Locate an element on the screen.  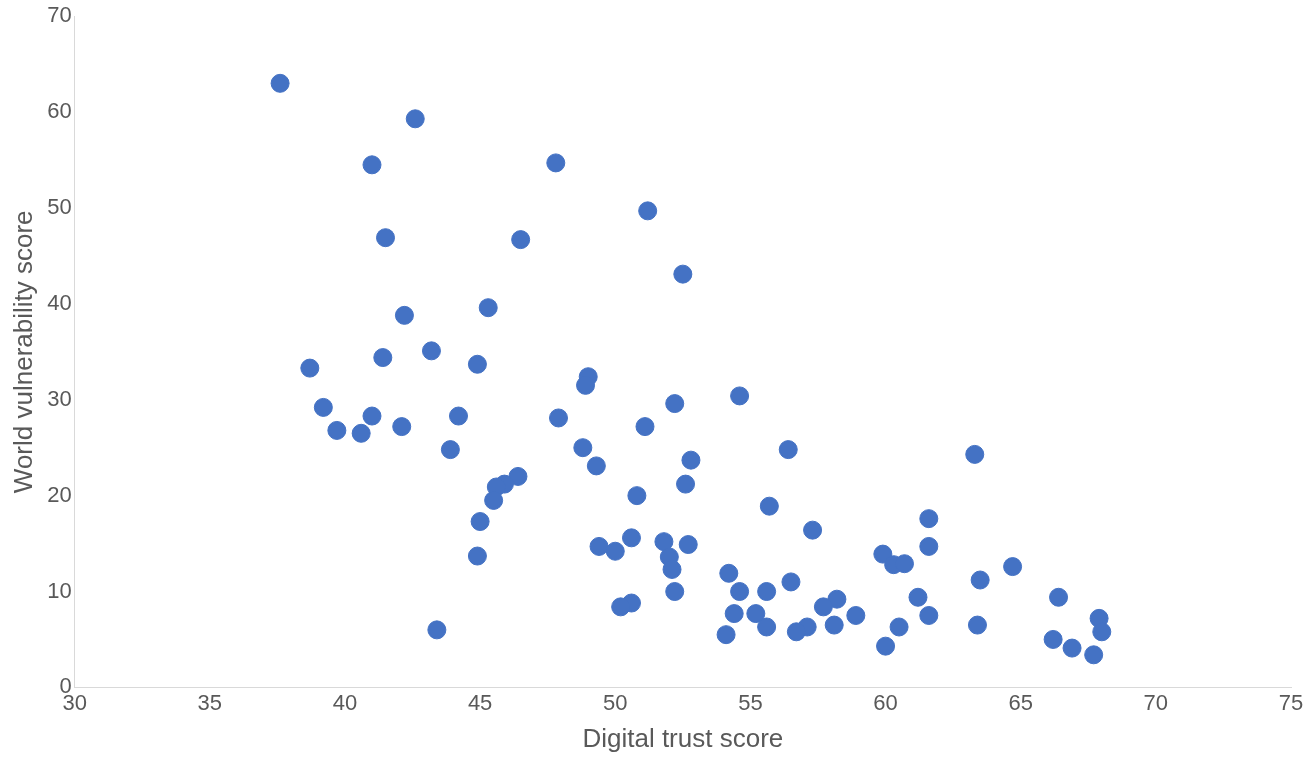
x-axis-title: Digital trust score is located at coordinates (683, 737).